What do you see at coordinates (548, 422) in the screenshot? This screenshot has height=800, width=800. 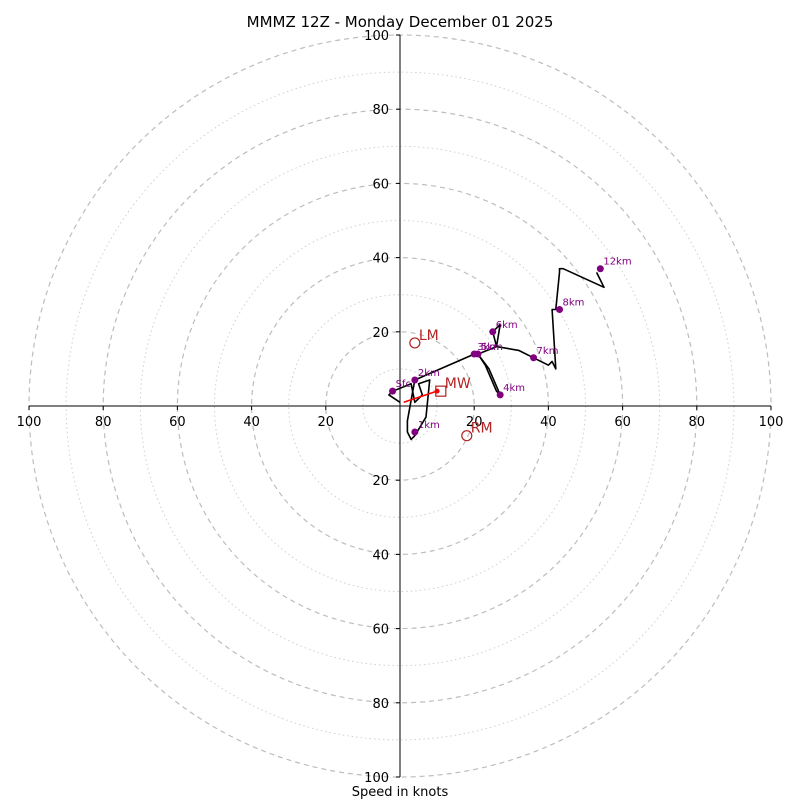 I see `tick-label-right-40: 40` at bounding box center [548, 422].